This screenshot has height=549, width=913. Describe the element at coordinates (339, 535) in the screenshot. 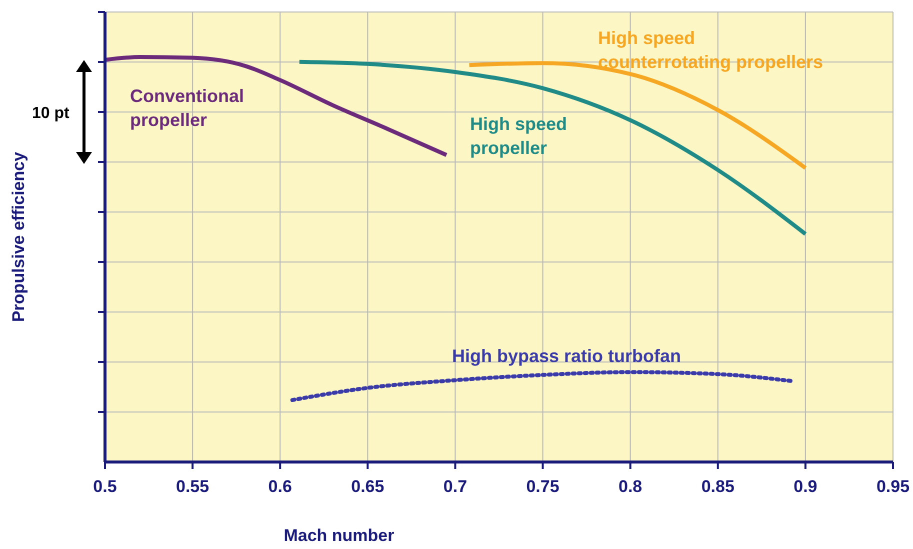

I see `x-axis-title: Mach number` at that location.